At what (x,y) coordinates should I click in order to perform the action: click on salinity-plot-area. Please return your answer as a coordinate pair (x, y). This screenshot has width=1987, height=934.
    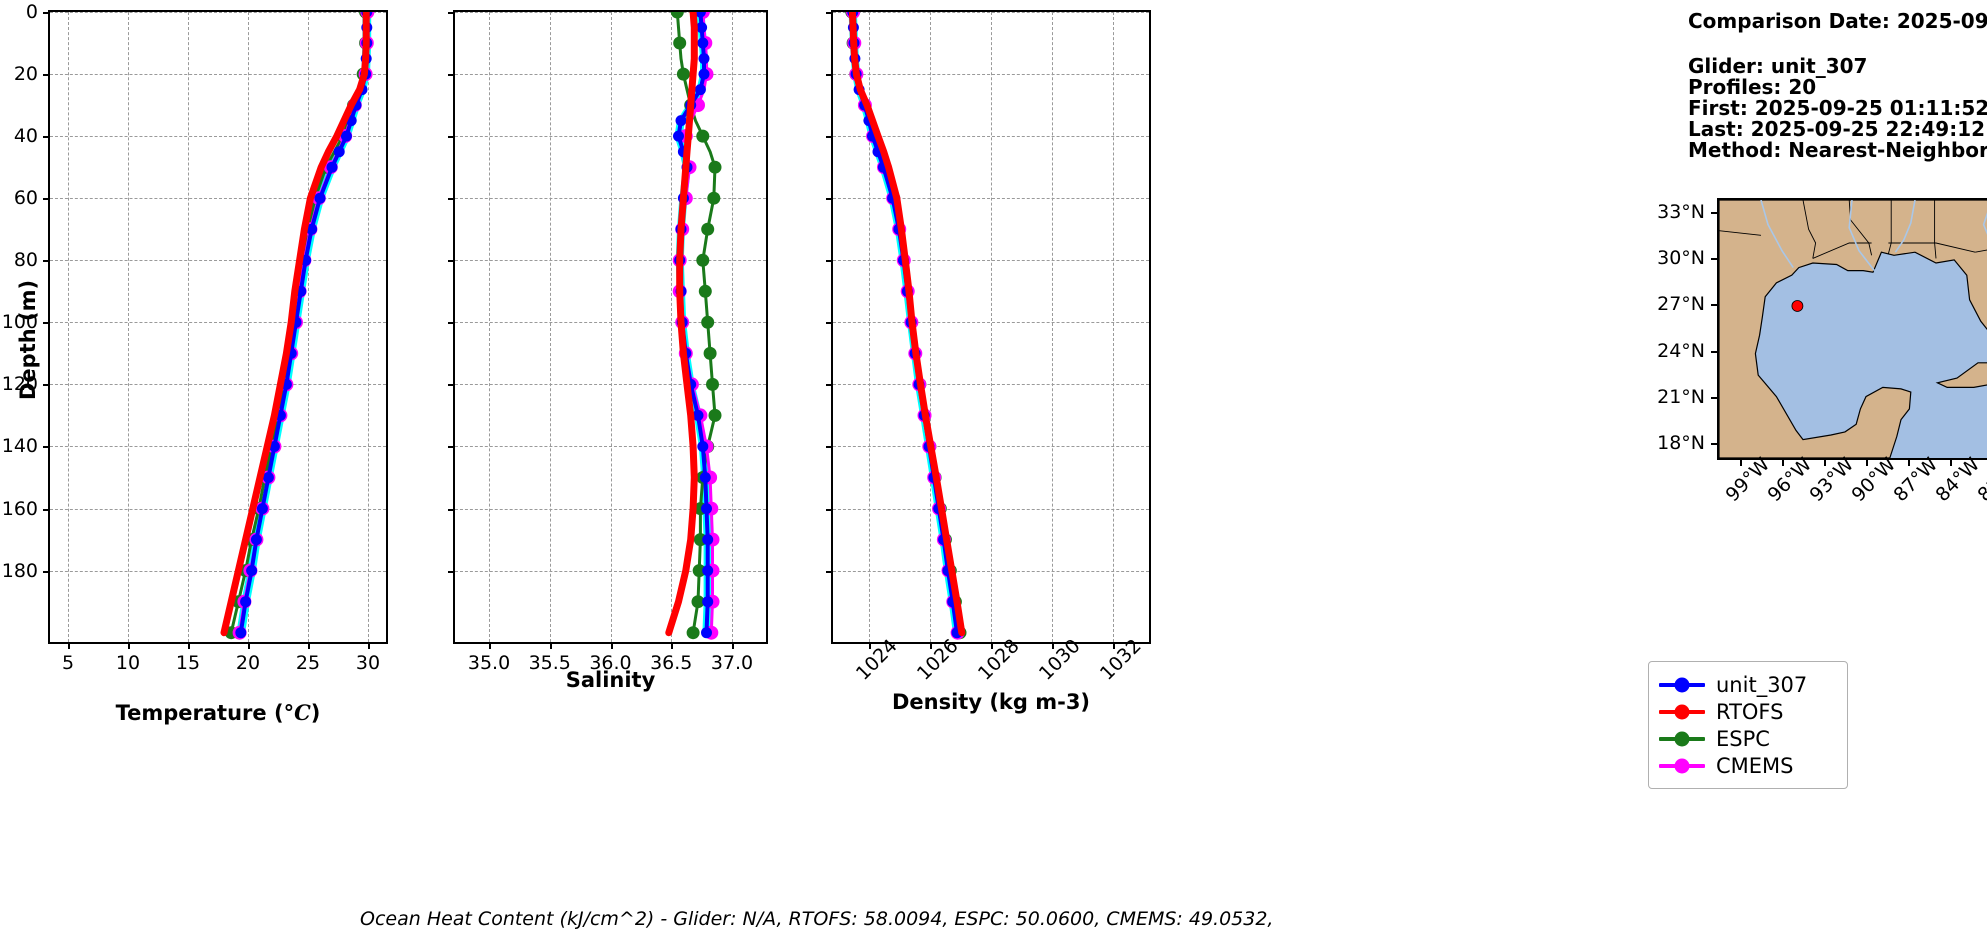
    Looking at the image, I should click on (610, 327).